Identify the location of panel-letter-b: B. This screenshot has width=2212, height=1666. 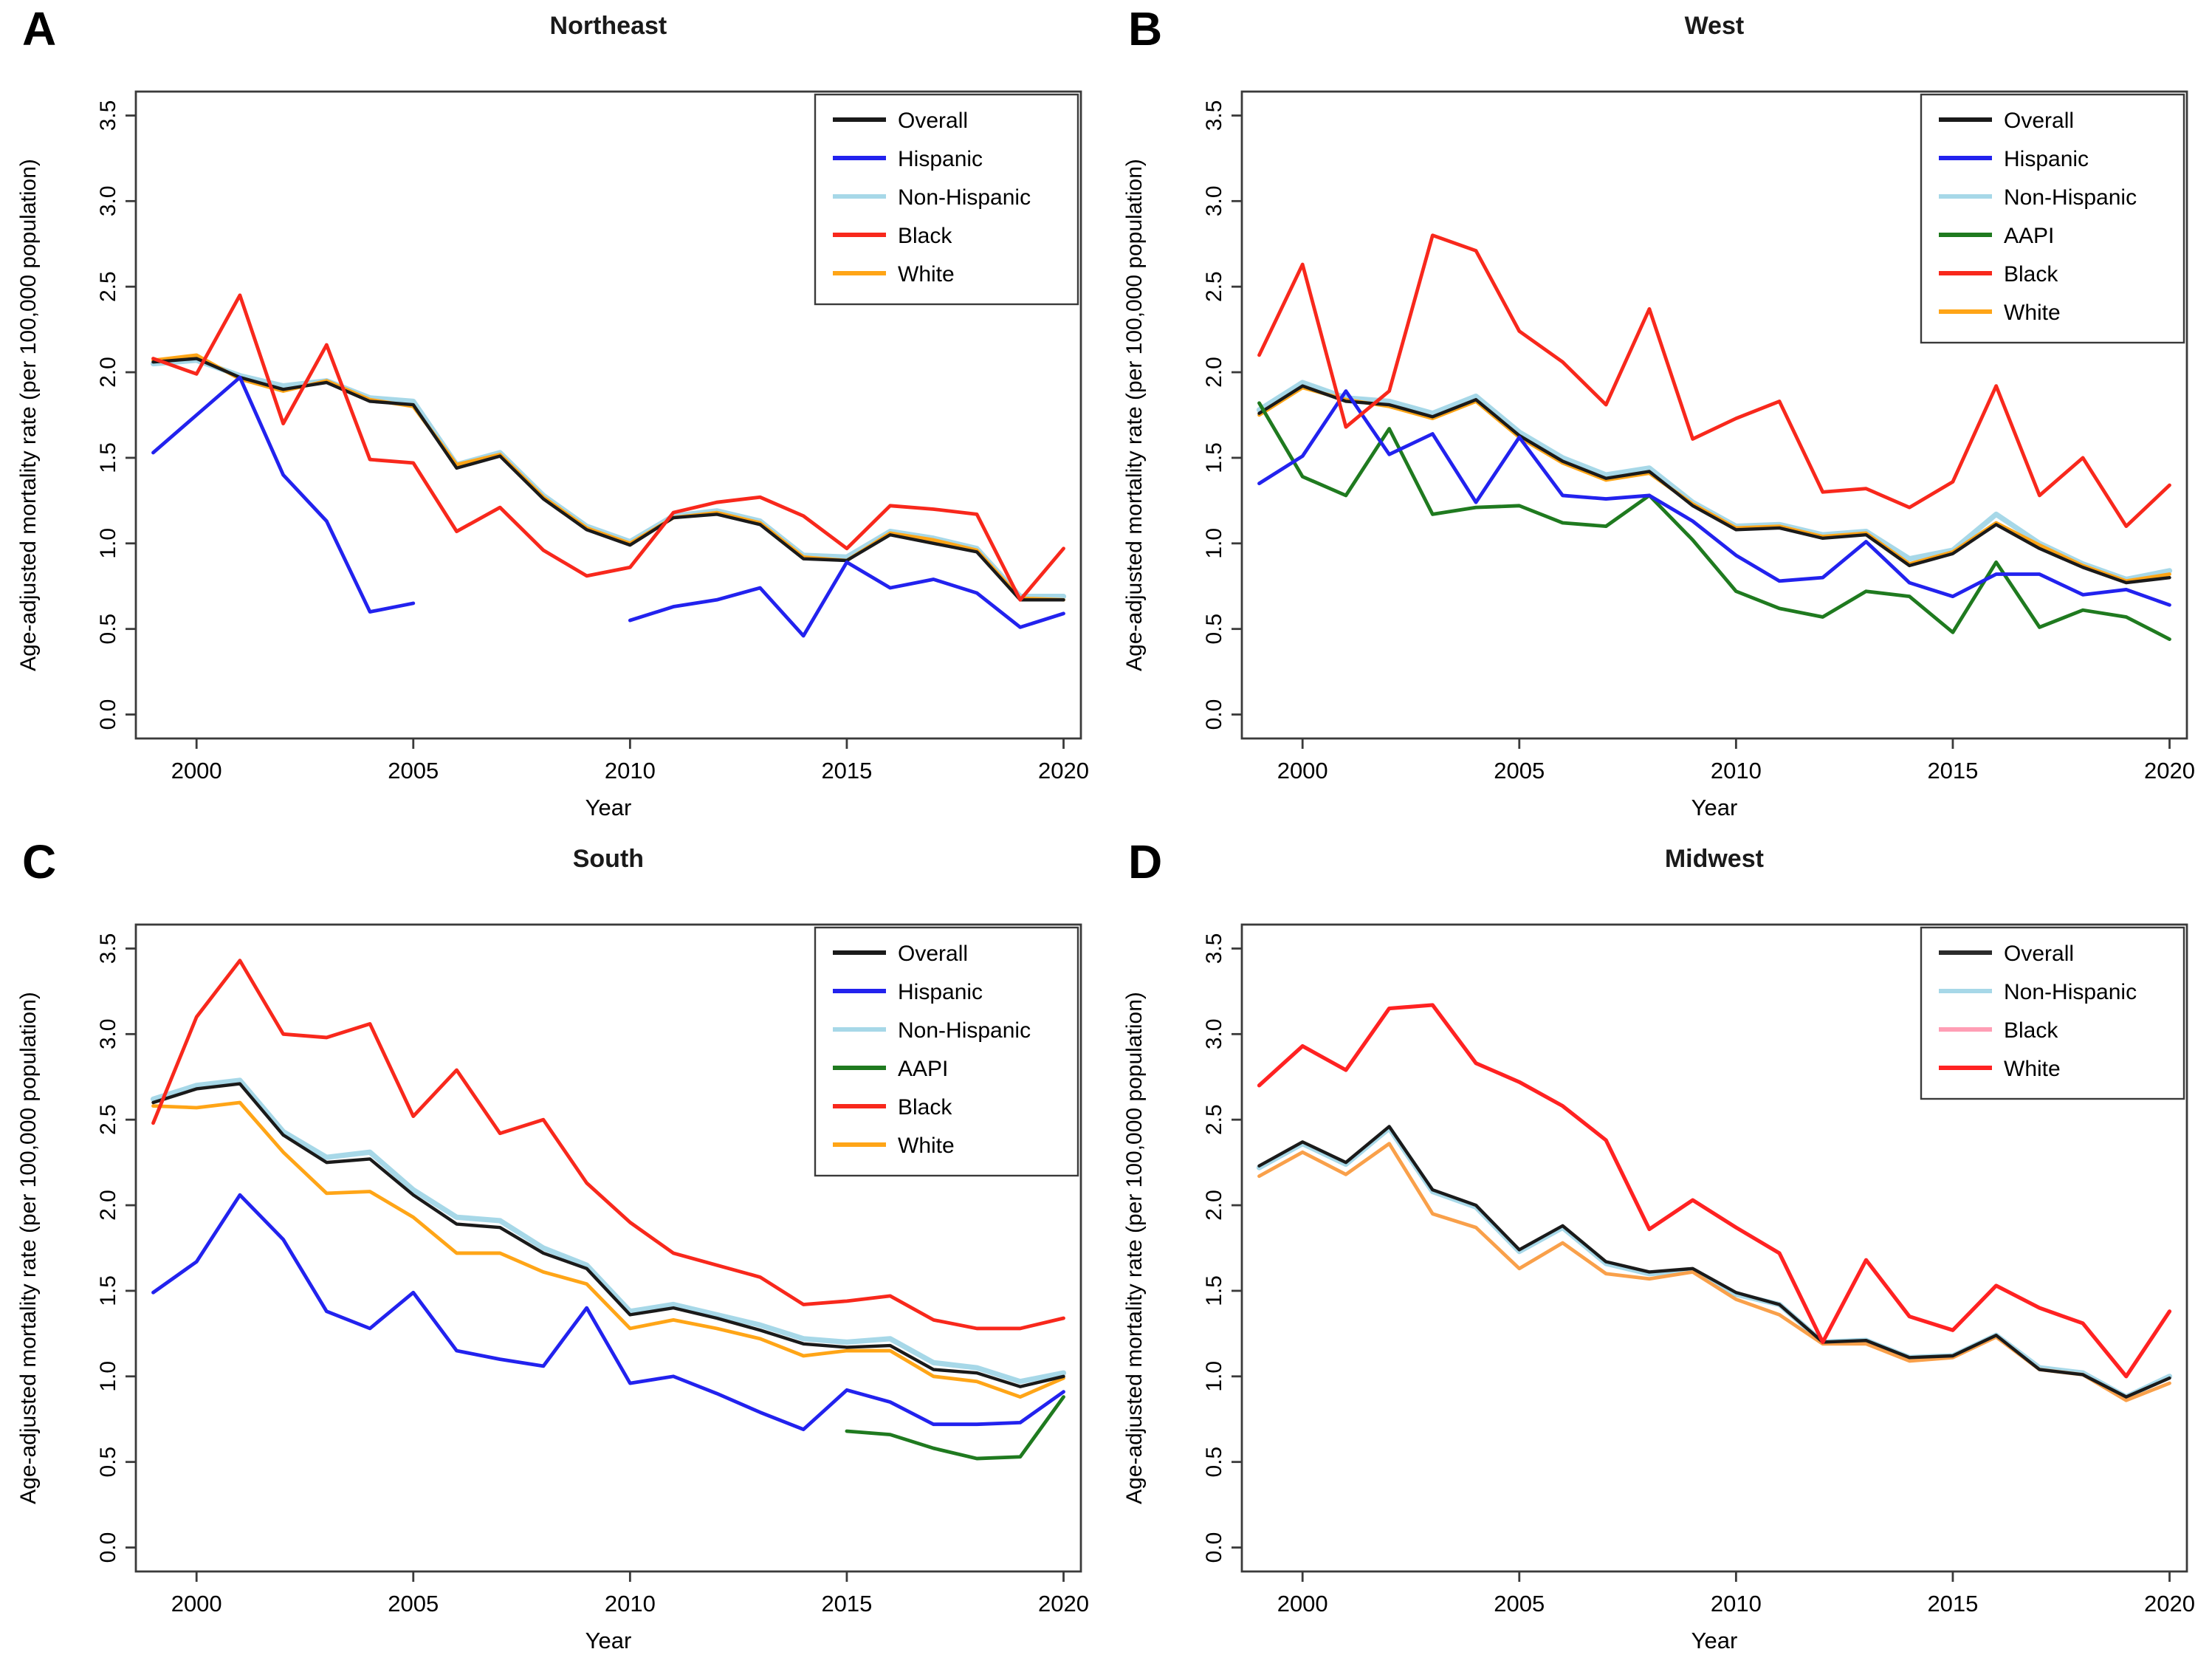
(1145, 29).